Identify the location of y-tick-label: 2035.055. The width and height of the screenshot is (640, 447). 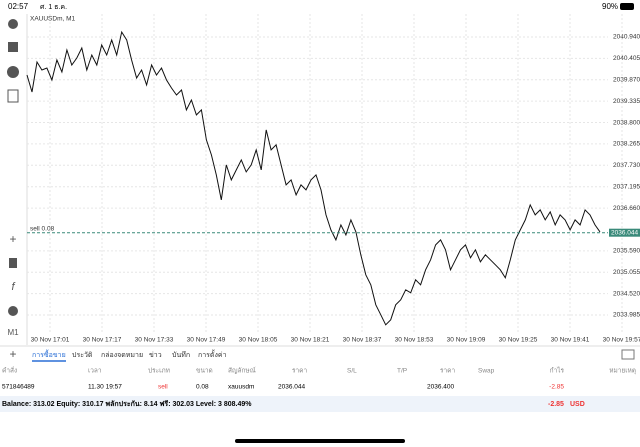
(626, 272).